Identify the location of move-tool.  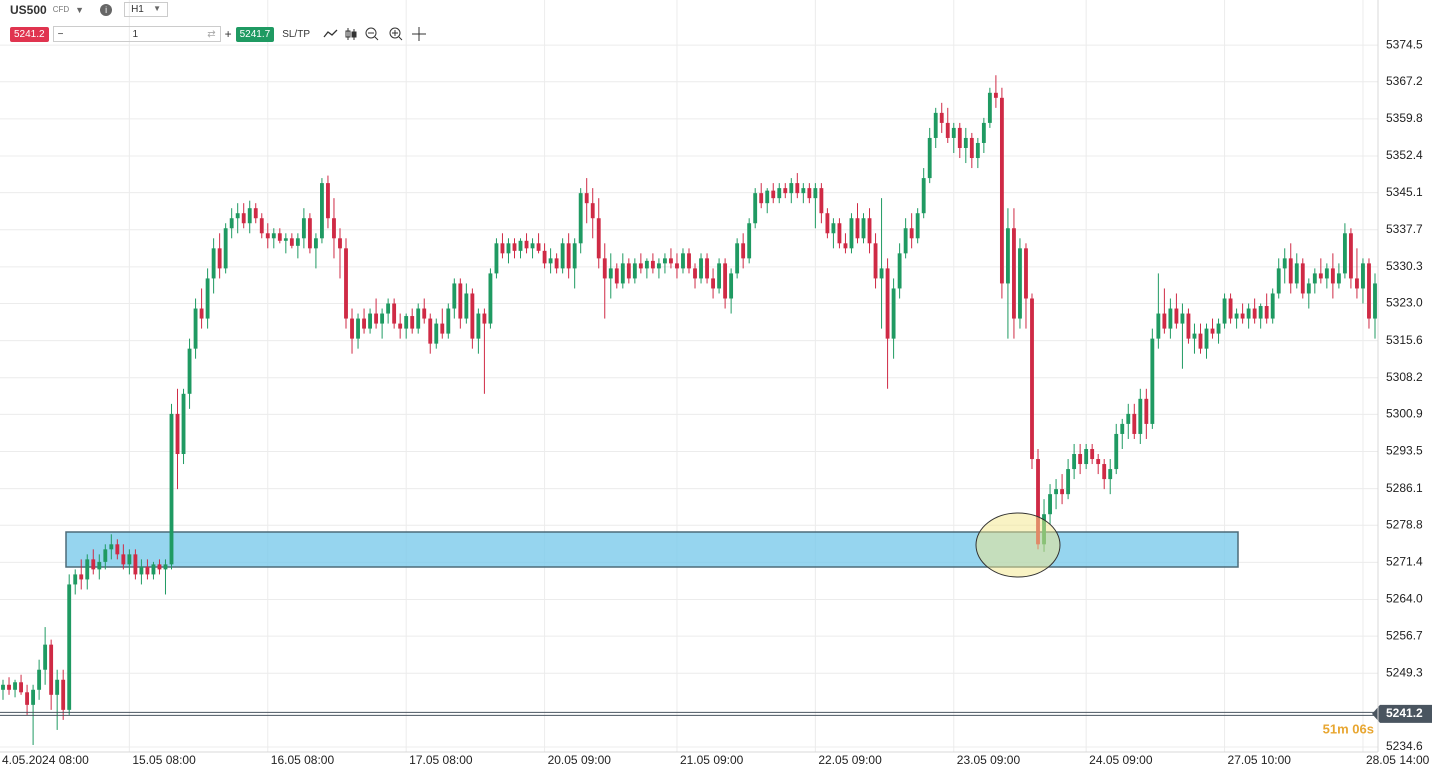
(419, 34).